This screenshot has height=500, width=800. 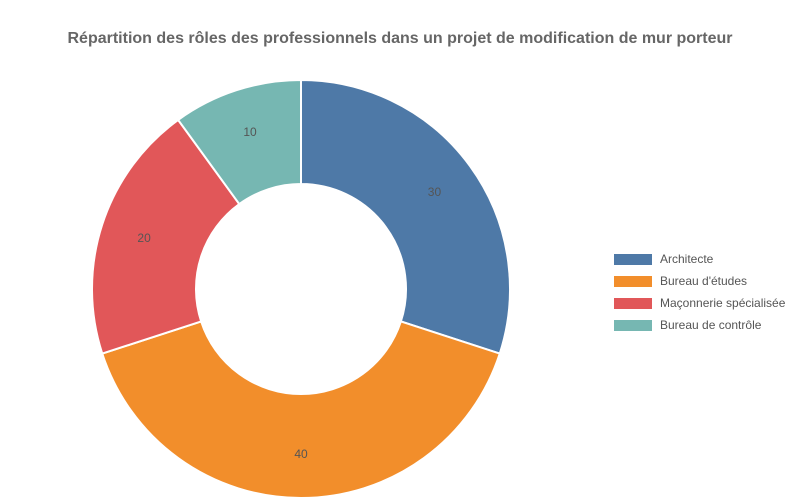 I want to click on slice-value-label-1: 40, so click(x=301, y=454).